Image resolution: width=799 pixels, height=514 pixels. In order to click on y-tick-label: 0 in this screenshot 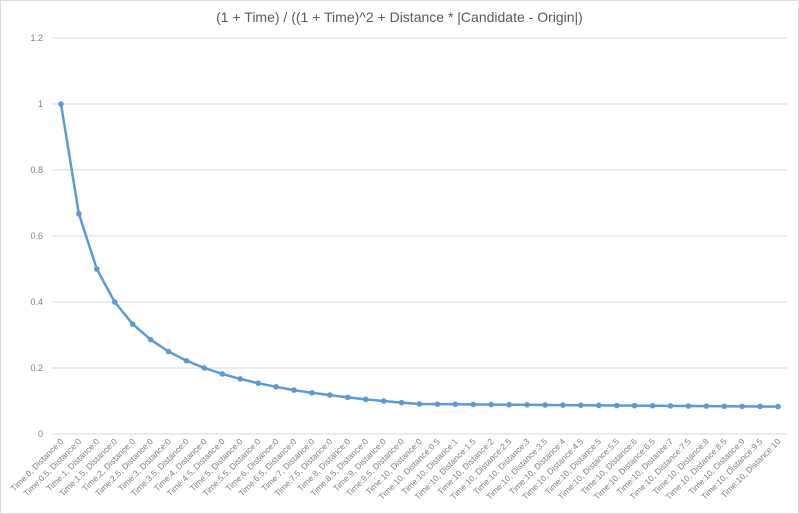, I will do `click(40, 434)`.